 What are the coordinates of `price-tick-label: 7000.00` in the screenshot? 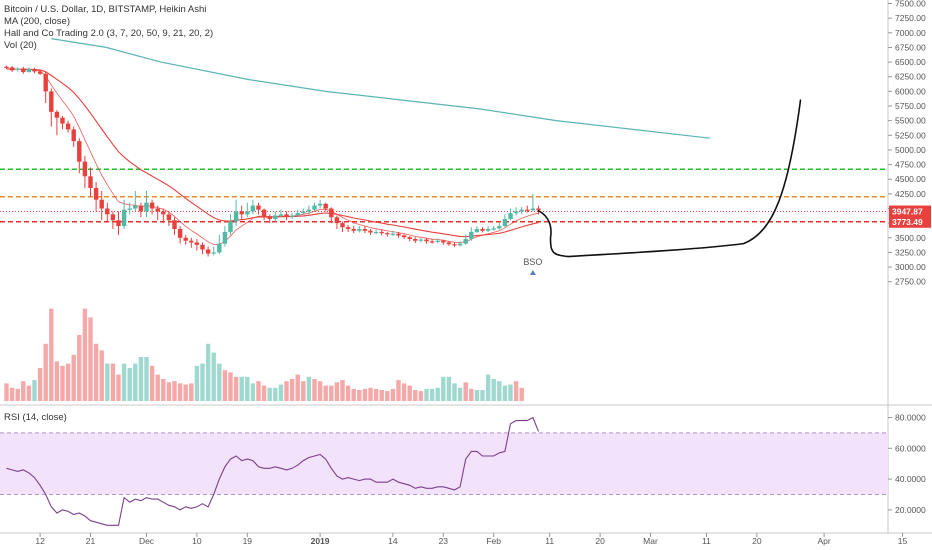 It's located at (910, 33).